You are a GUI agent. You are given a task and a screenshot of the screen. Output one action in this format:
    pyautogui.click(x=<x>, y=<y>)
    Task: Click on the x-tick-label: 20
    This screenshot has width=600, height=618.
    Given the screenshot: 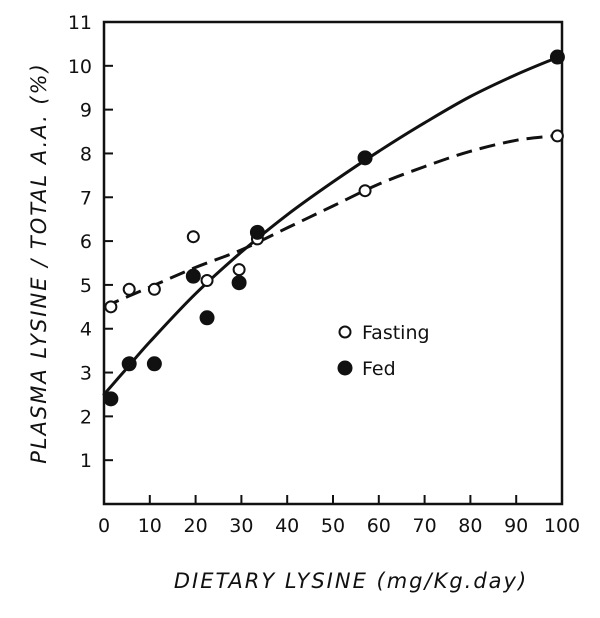 What is the action you would take?
    pyautogui.click(x=196, y=526)
    